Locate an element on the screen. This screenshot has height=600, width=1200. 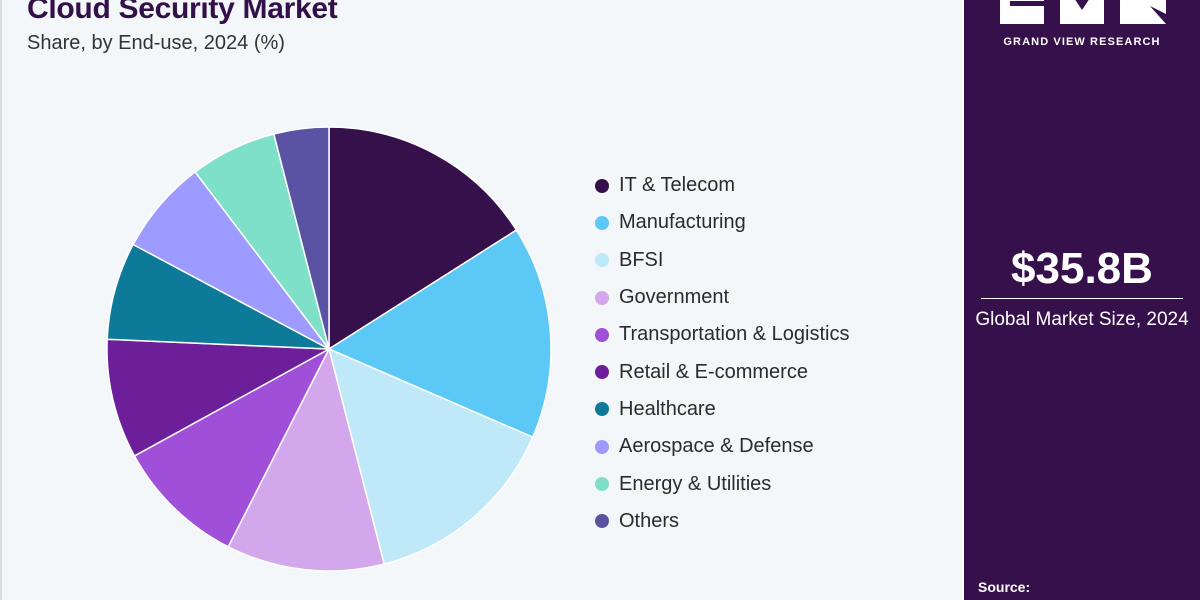
legend-label: BFSI is located at coordinates (641, 259).